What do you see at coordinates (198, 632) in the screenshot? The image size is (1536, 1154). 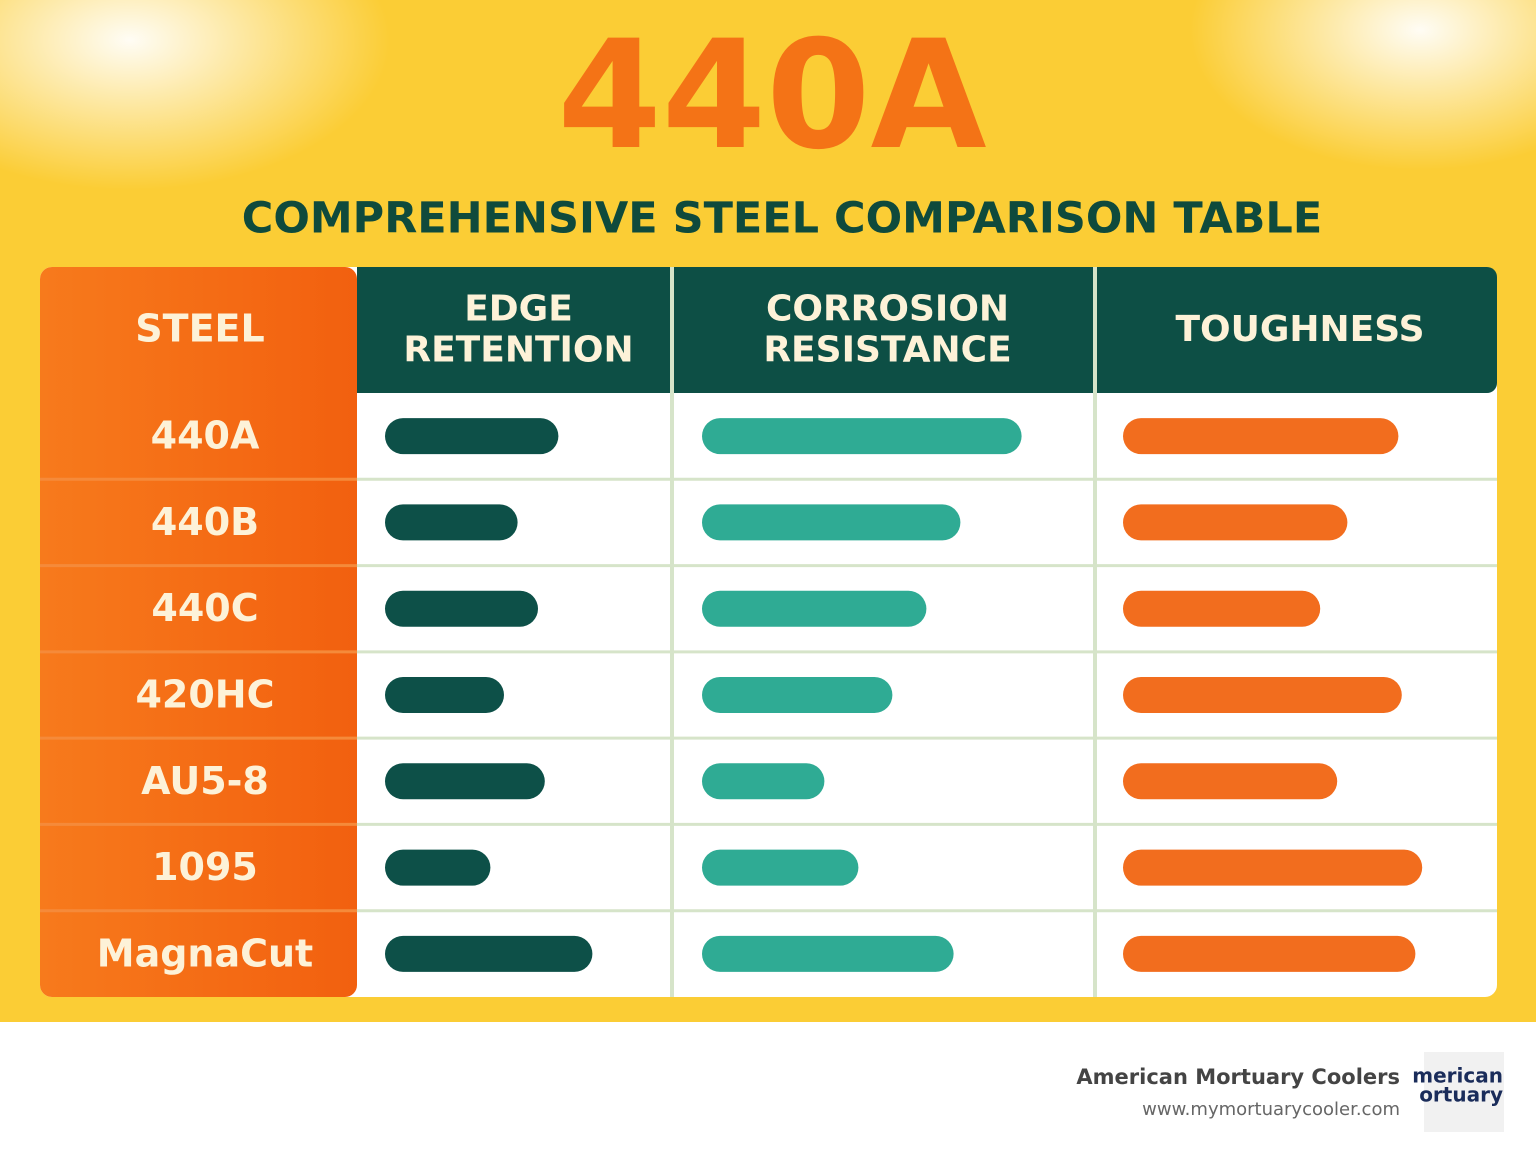 I see `steel-column` at bounding box center [198, 632].